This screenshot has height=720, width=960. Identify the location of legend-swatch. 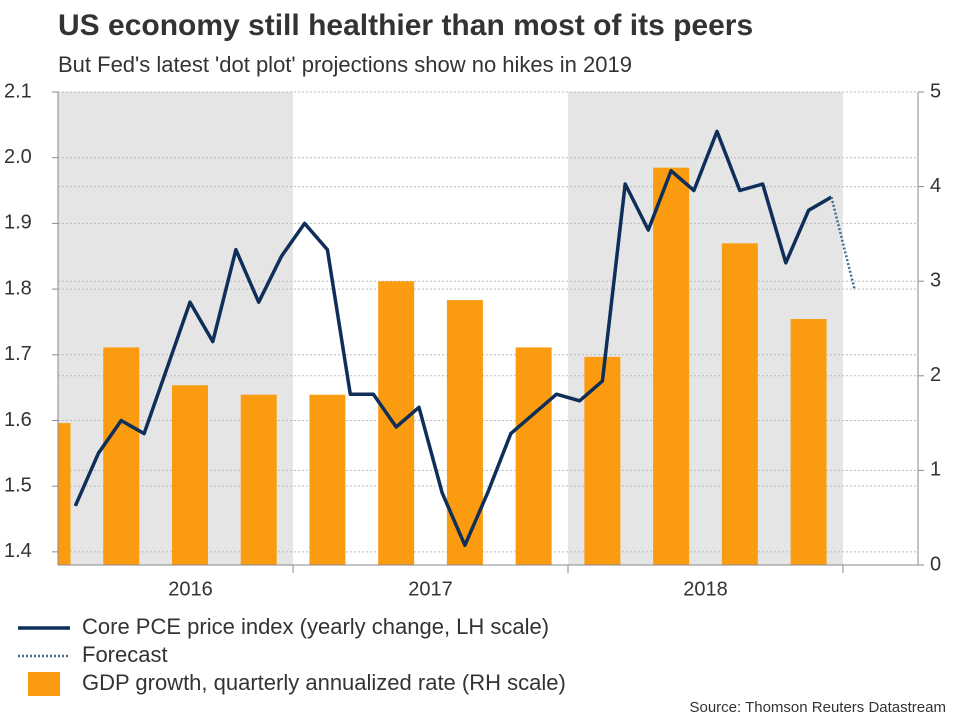
(44, 684).